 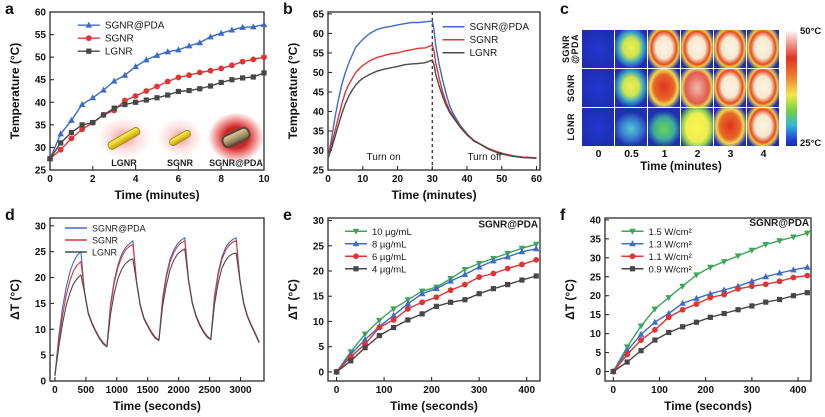 I want to click on thermal-cell-r2c0, so click(x=598, y=127).